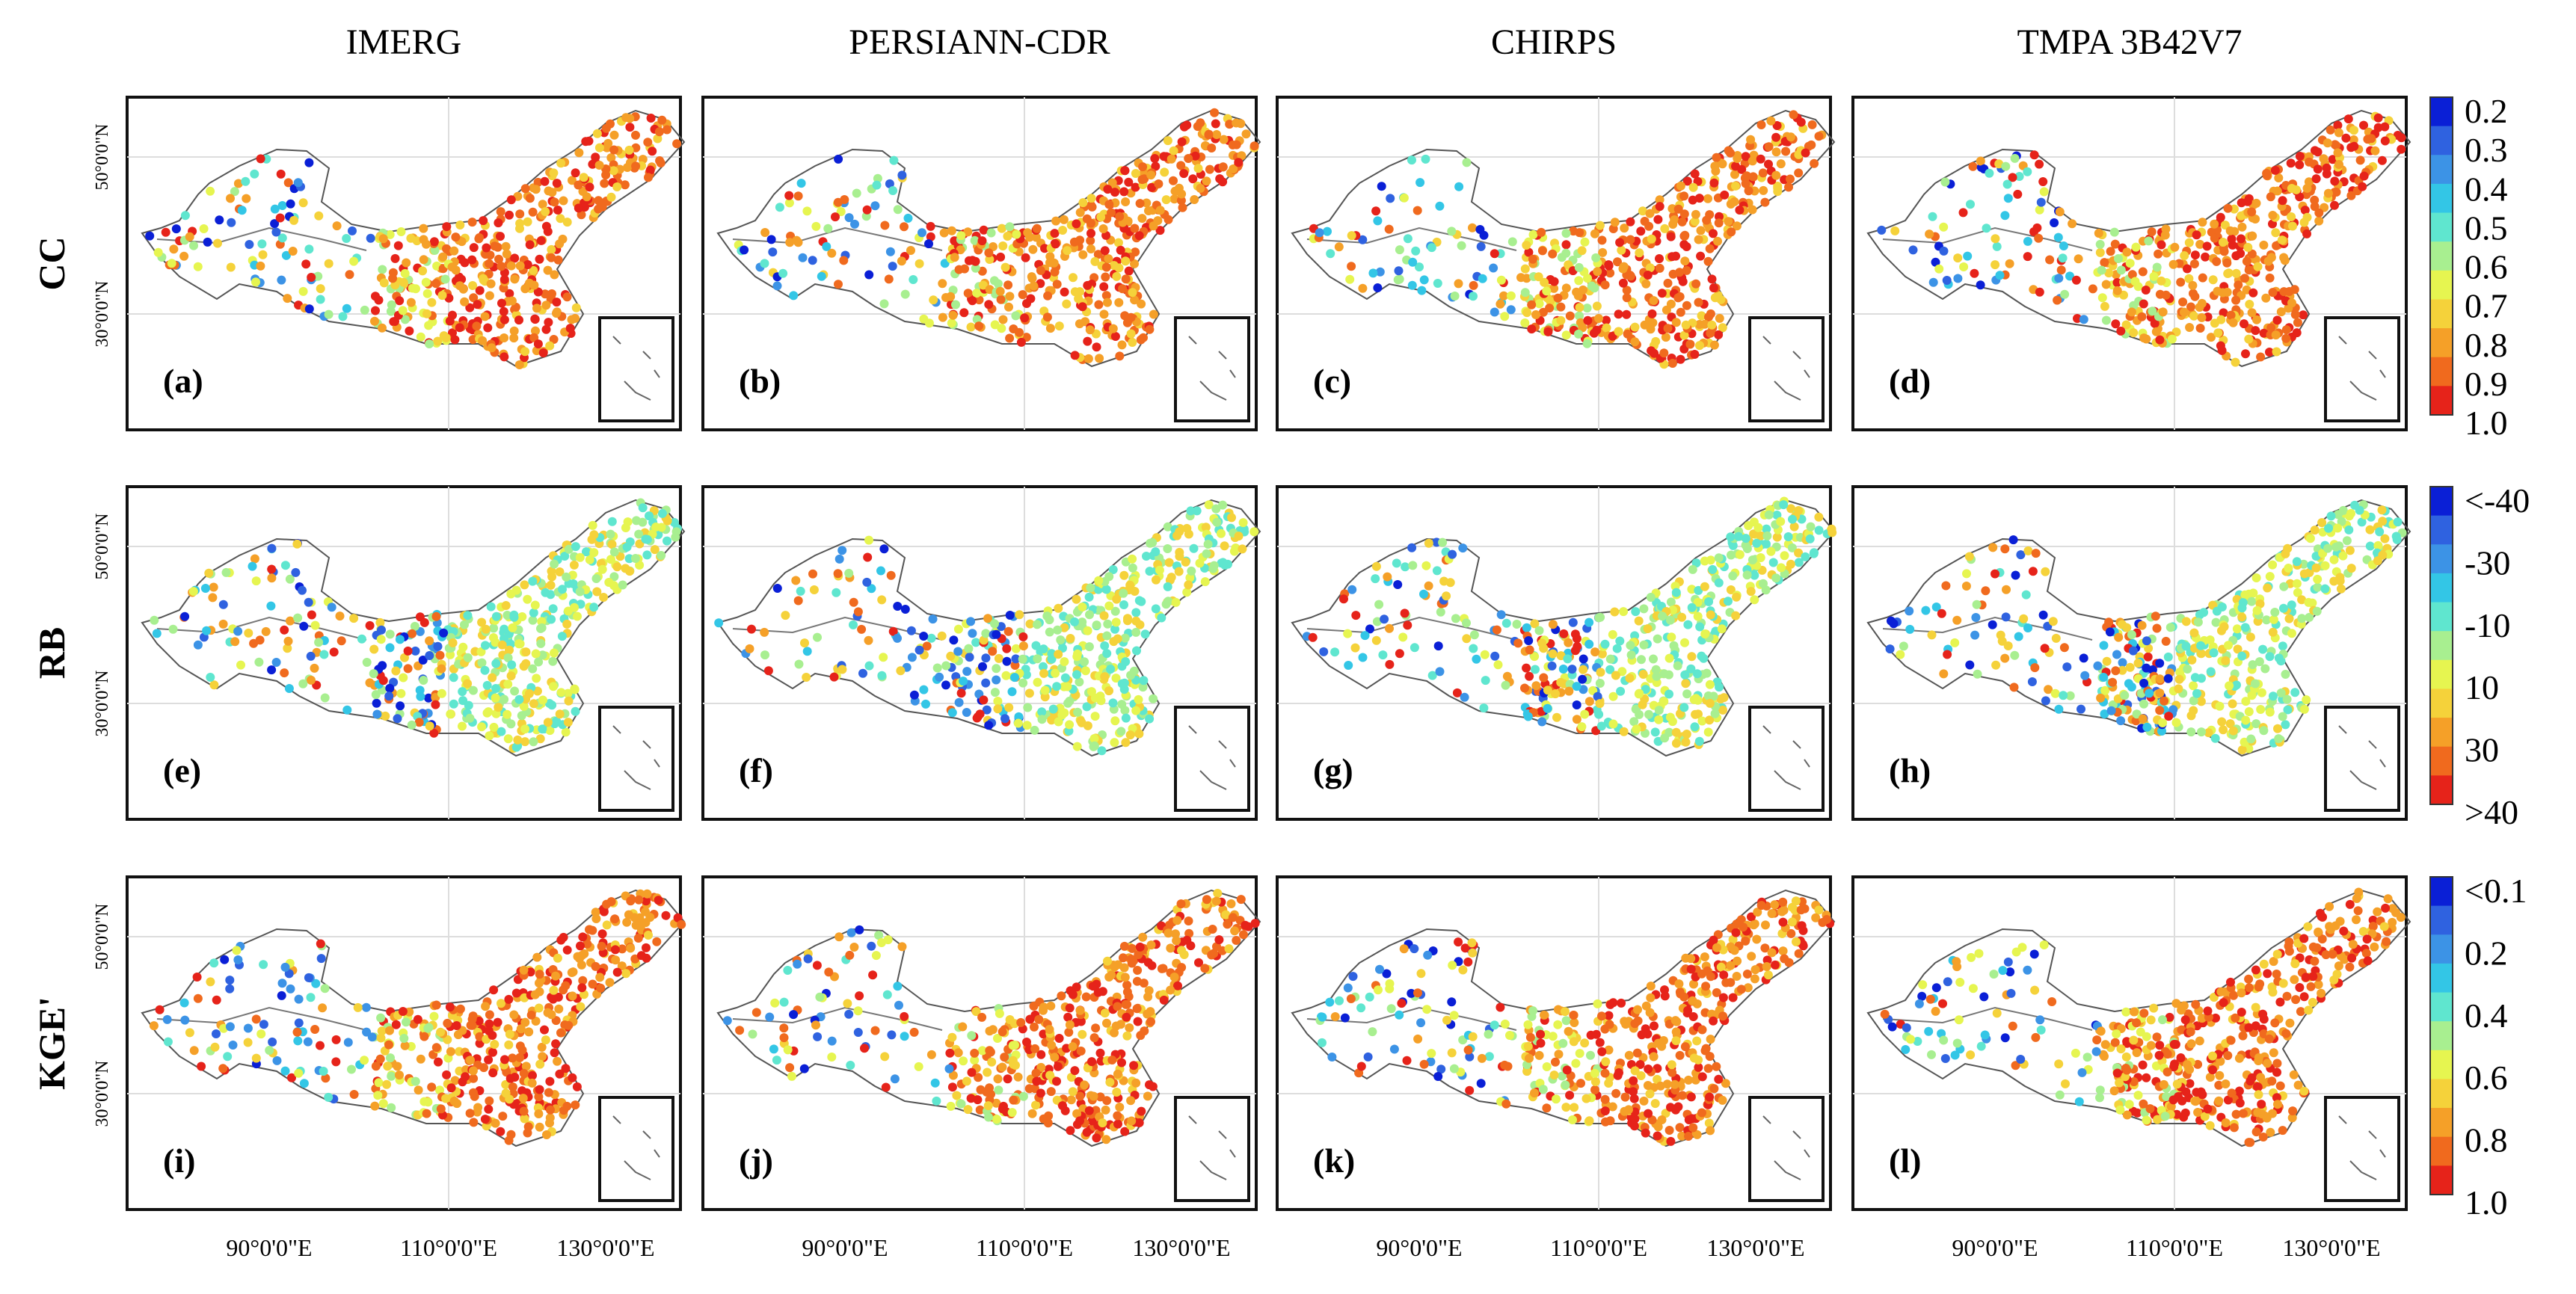 The width and height of the screenshot is (2576, 1294). What do you see at coordinates (1786, 369) in the screenshot?
I see `inset-map` at bounding box center [1786, 369].